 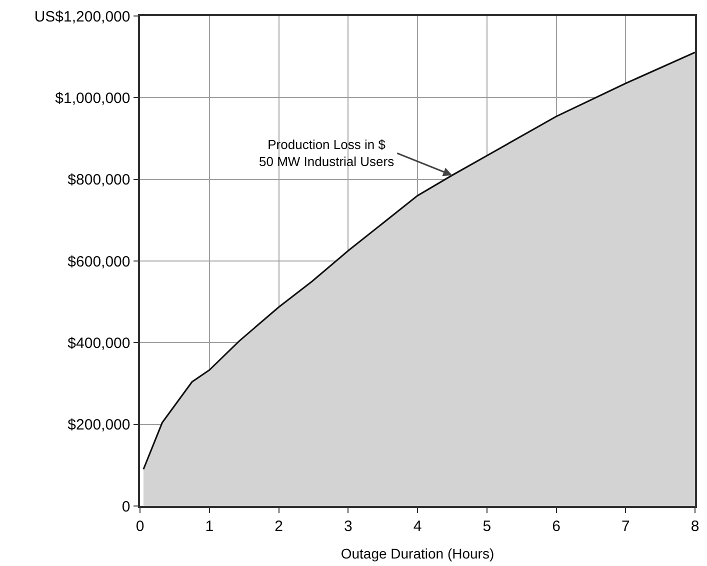 I want to click on x-tick-label: 0, so click(x=140, y=526).